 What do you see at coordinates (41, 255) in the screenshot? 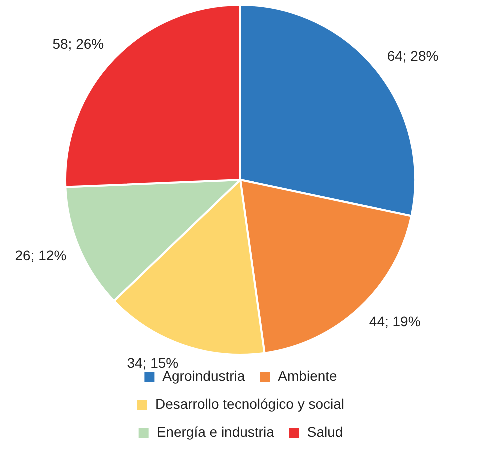
I see `data-label: 26; 12%` at bounding box center [41, 255].